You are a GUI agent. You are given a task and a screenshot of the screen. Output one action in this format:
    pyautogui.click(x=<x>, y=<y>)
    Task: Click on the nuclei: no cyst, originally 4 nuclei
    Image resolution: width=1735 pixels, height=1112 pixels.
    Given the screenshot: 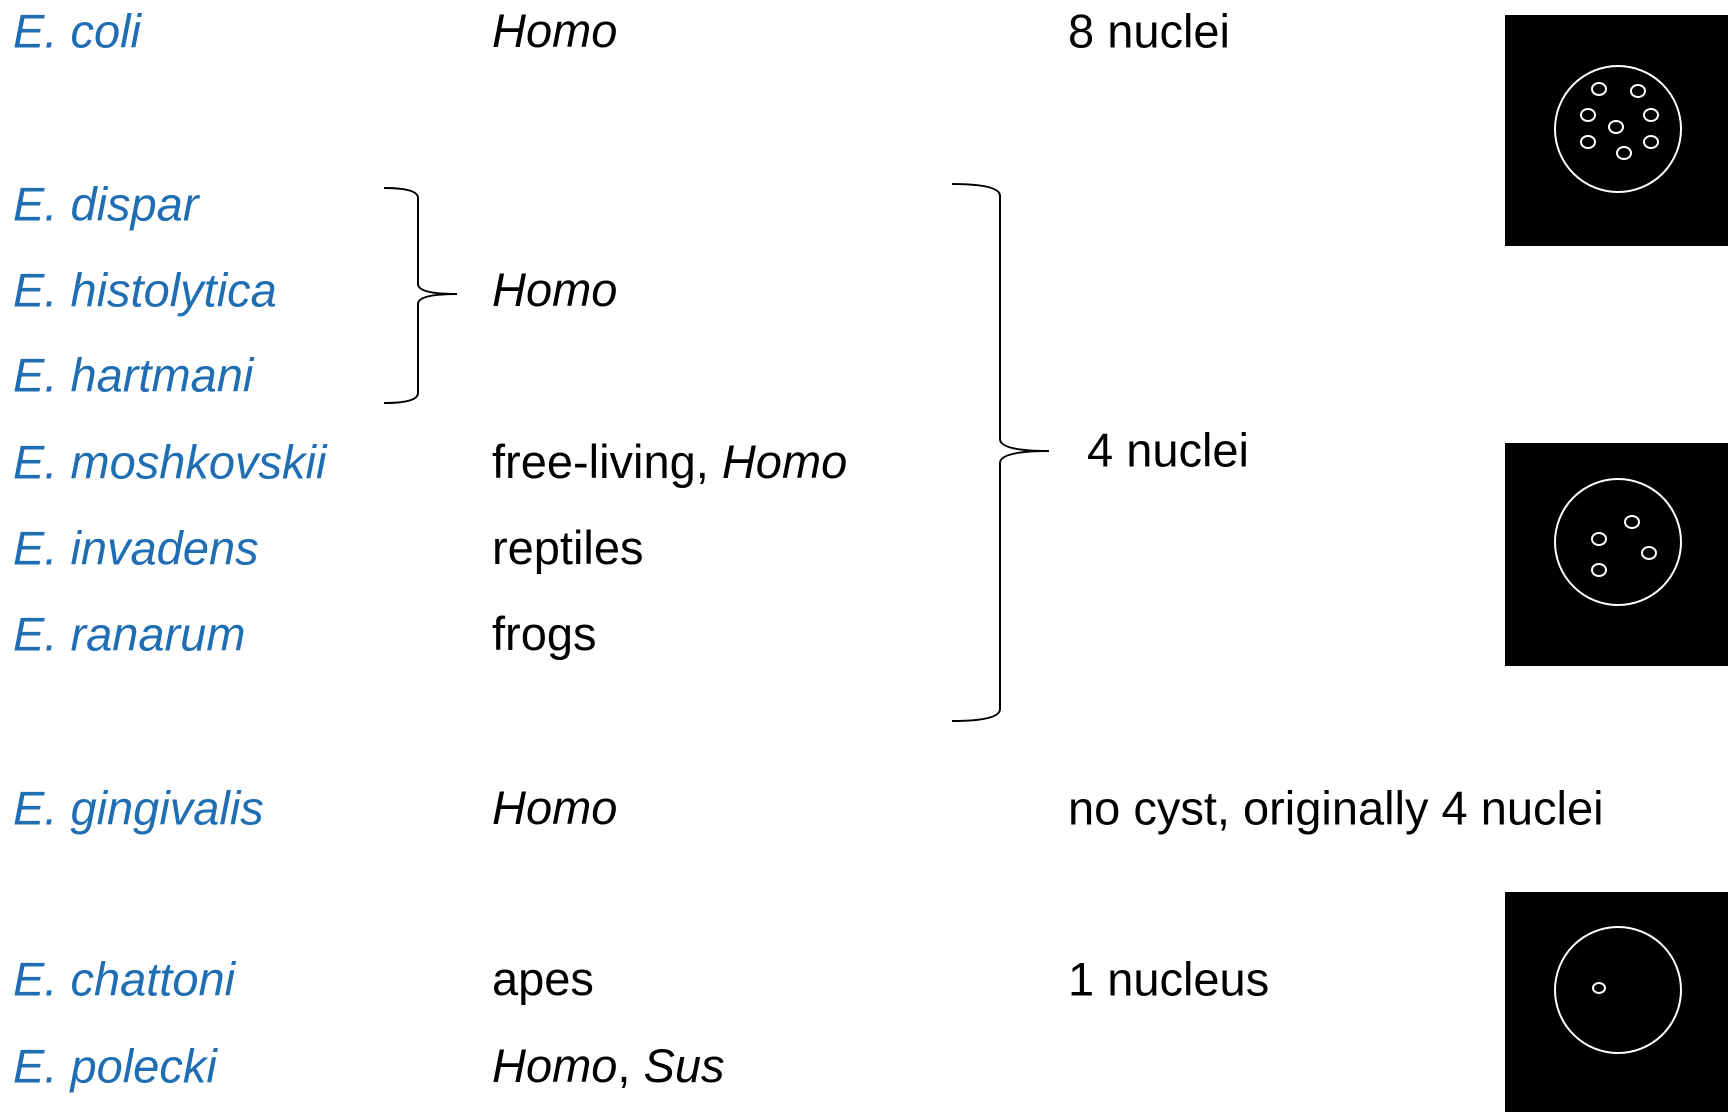 What is the action you would take?
    pyautogui.click(x=1336, y=807)
    